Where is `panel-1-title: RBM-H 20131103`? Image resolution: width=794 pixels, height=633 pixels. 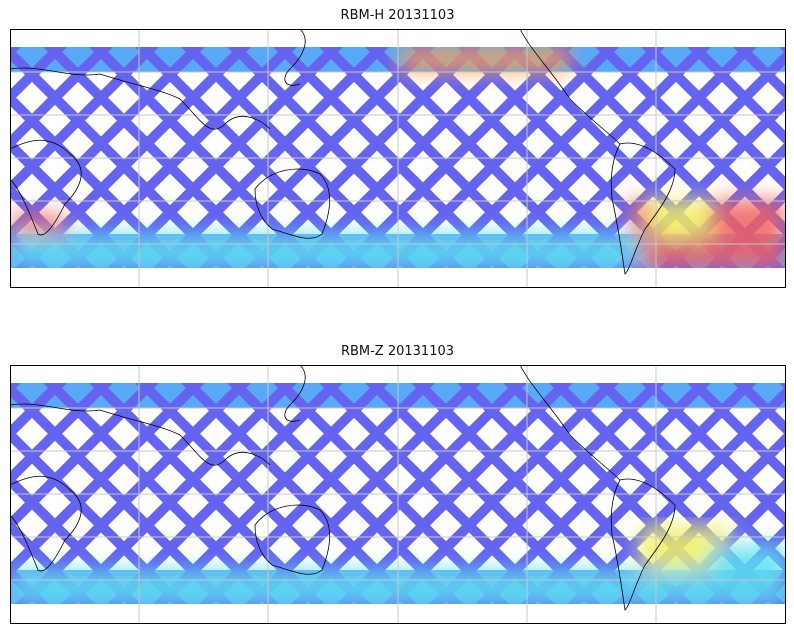 panel-1-title: RBM-H 20131103 is located at coordinates (397, 15).